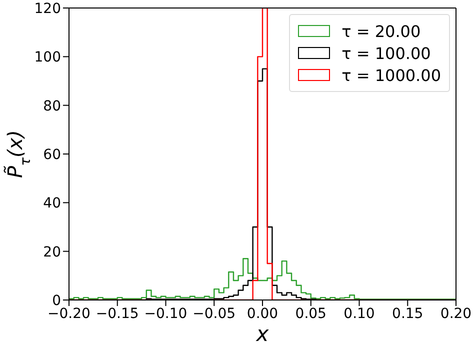  I want to click on legend-label: τ = 100.00, so click(386, 53).